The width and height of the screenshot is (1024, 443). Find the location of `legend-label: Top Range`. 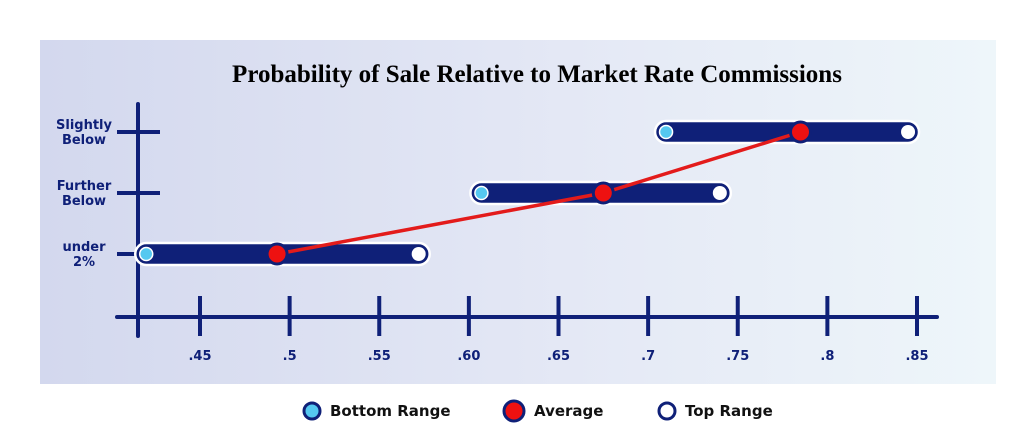

legend-label: Top Range is located at coordinates (729, 411).